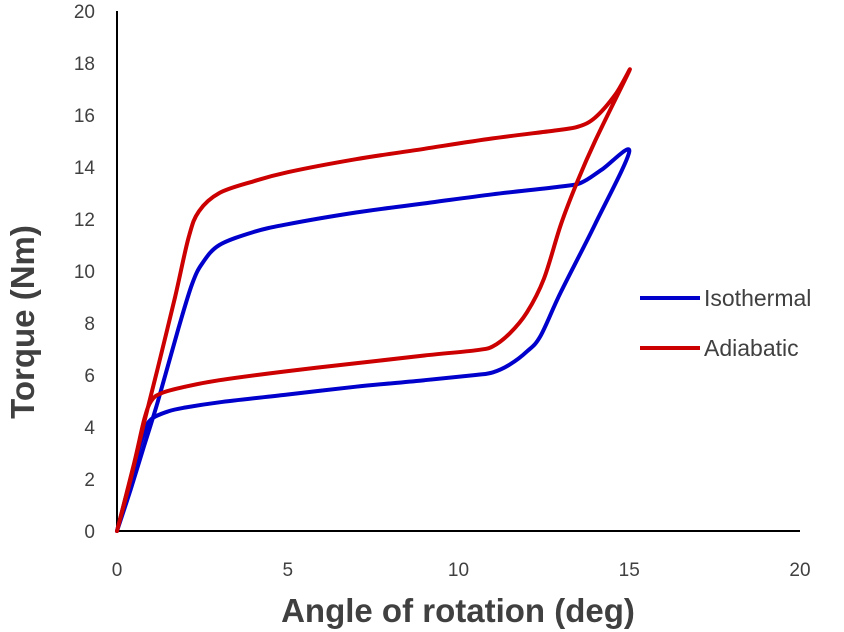 The height and width of the screenshot is (632, 844). What do you see at coordinates (84, 116) in the screenshot?
I see `y-tick-label: 16` at bounding box center [84, 116].